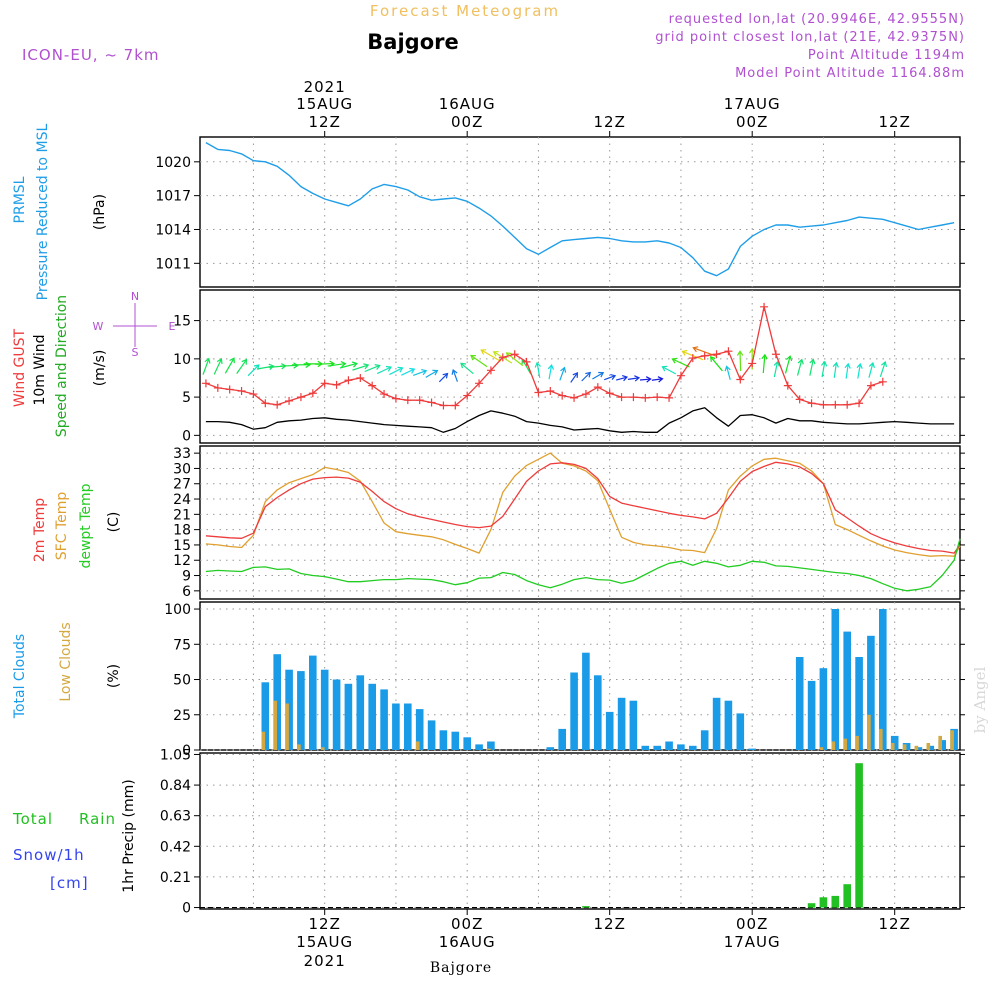  I want to click on y-tick-label: 0.84, so click(175, 786).